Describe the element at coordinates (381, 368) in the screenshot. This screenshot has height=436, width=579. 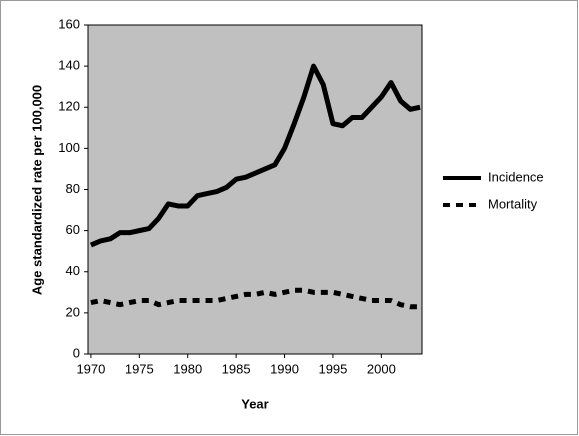
I see `x-tick-label: 2000` at that location.